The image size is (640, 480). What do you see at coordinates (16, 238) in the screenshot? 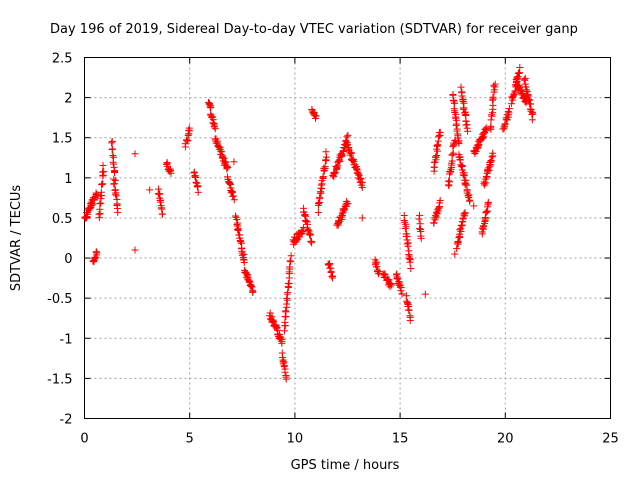
I see `y-axis-label: SDTVAR / TECUs` at bounding box center [16, 238].